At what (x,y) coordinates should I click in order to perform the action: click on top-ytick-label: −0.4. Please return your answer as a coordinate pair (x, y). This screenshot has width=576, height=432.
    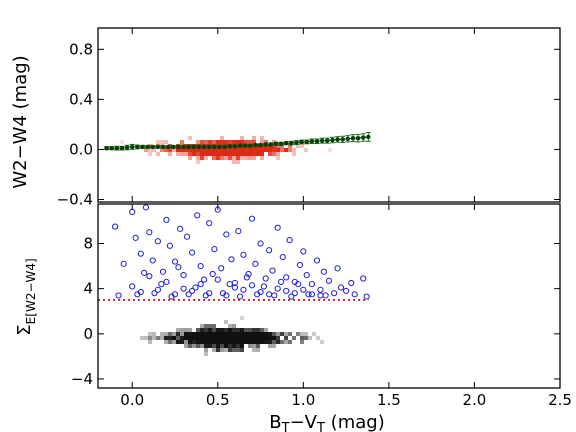
    Looking at the image, I should click on (75, 199).